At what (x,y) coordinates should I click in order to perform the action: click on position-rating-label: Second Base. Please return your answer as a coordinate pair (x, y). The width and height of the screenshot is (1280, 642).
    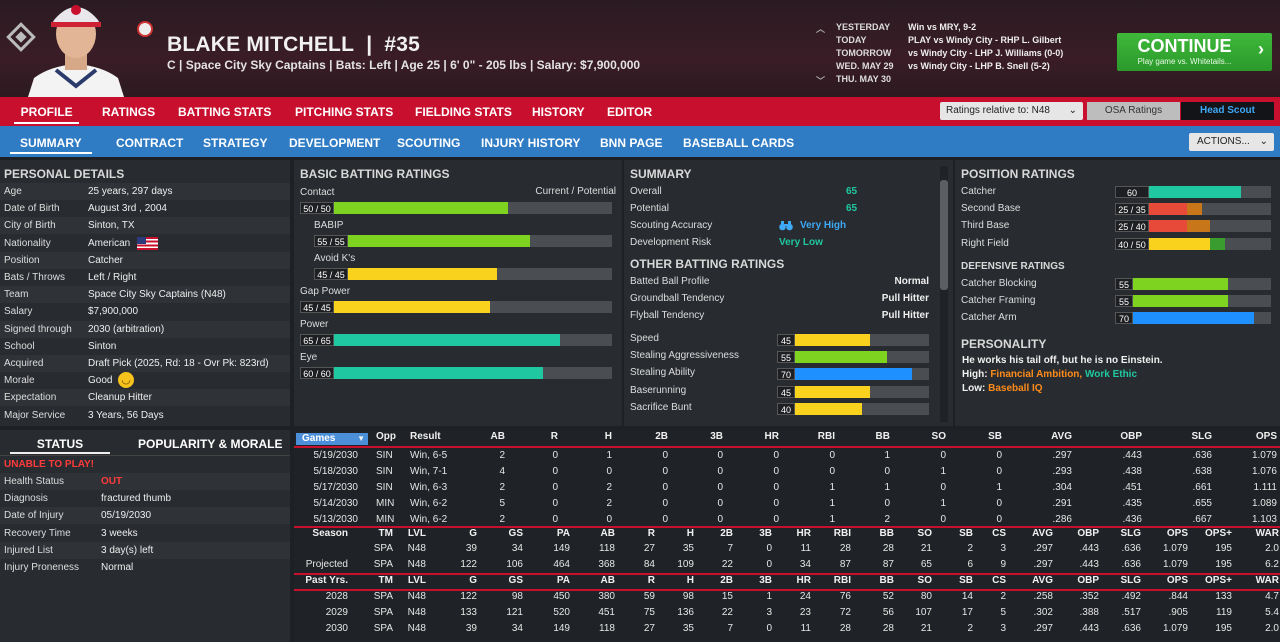
    Looking at the image, I should click on (991, 209).